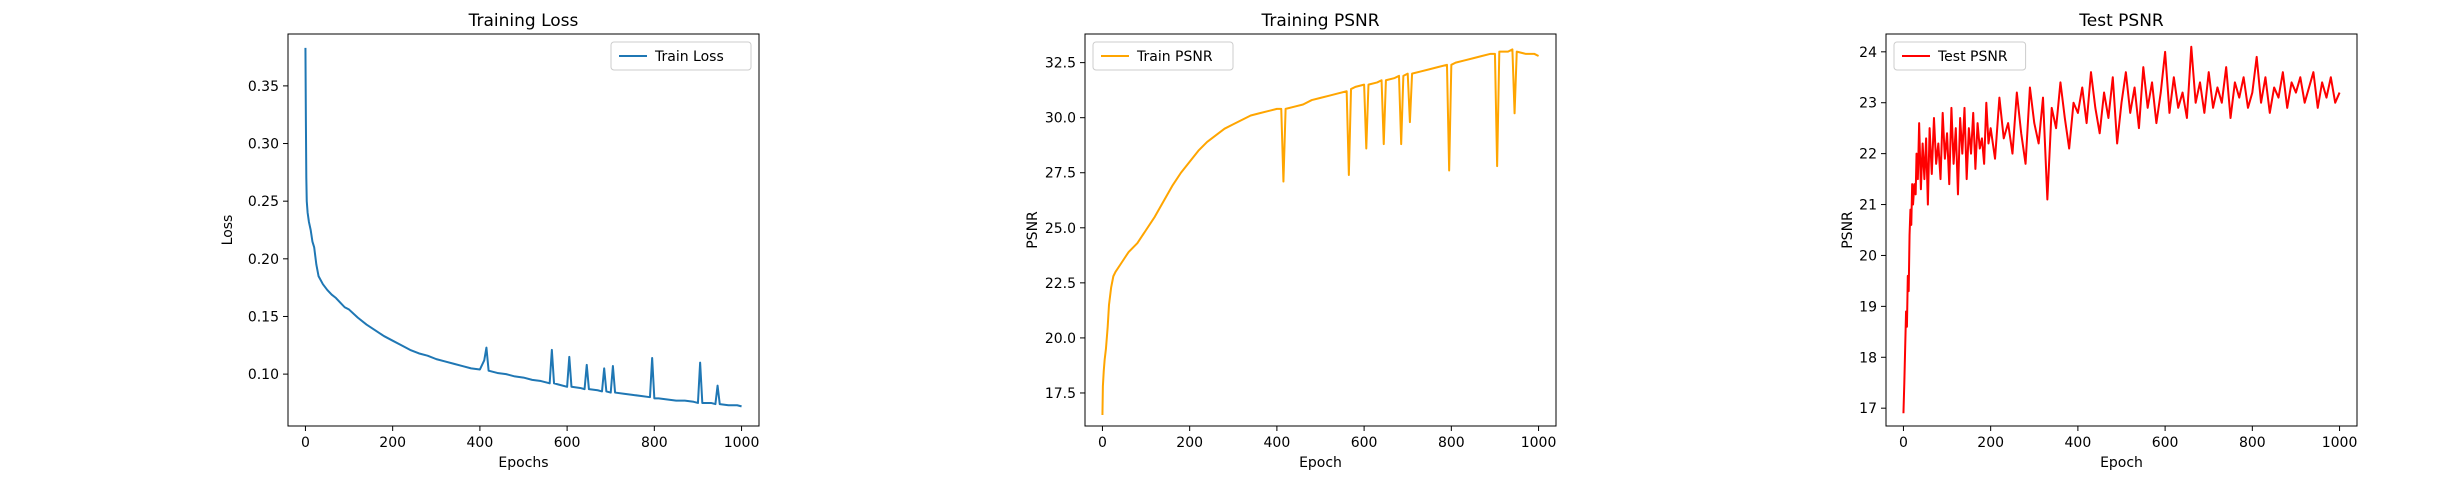 This screenshot has height=480, width=2447. I want to click on y-tick-label: 30.0, so click(1060, 119).